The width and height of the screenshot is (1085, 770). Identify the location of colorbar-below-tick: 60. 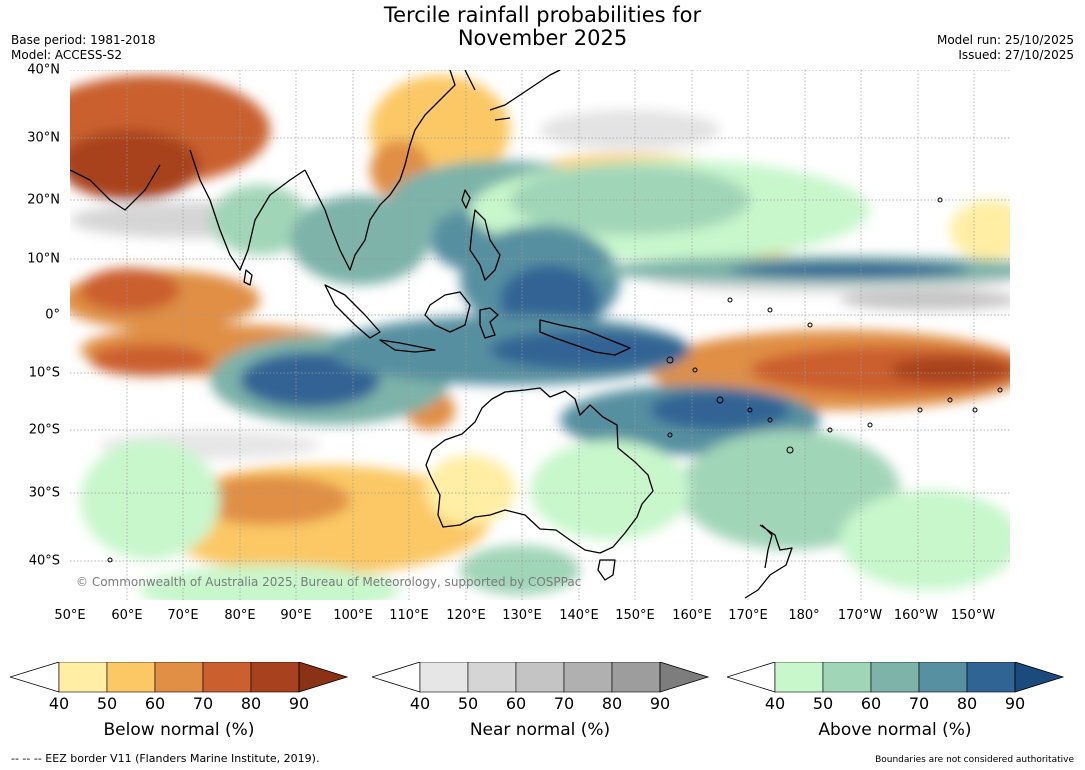
(155, 703).